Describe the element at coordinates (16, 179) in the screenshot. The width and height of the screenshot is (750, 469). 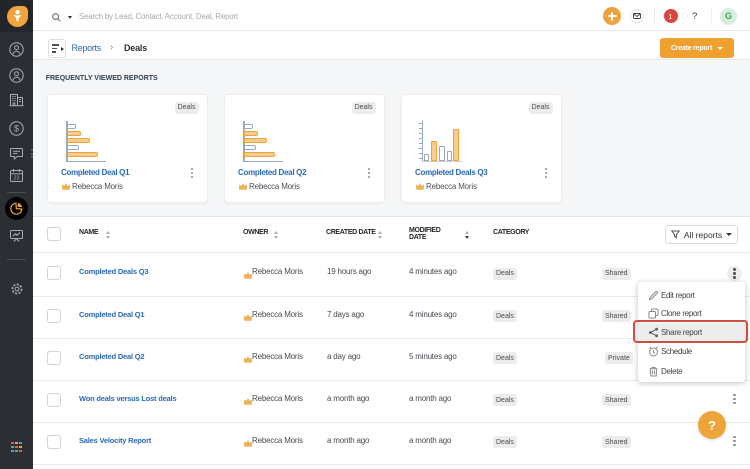
I see `svg-text: 23` at that location.